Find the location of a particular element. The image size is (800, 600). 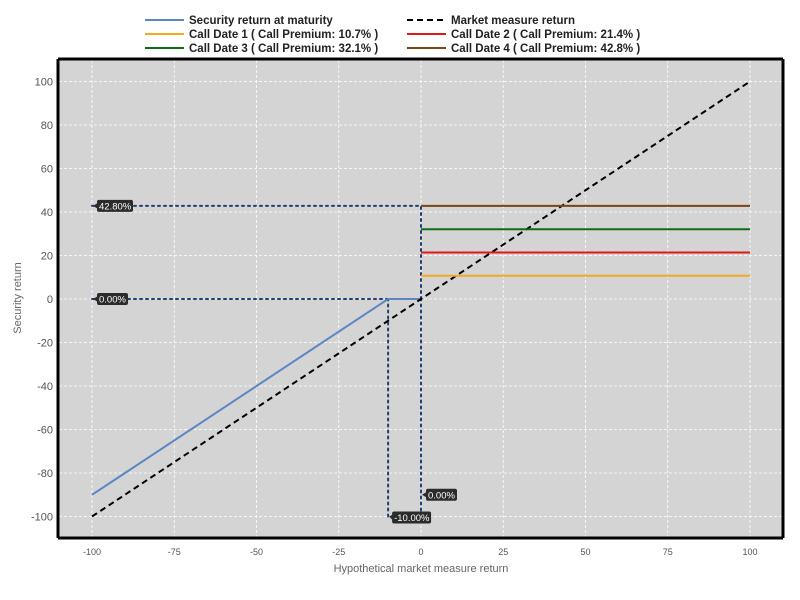

annotation-label: 42.80% is located at coordinates (113, 205).